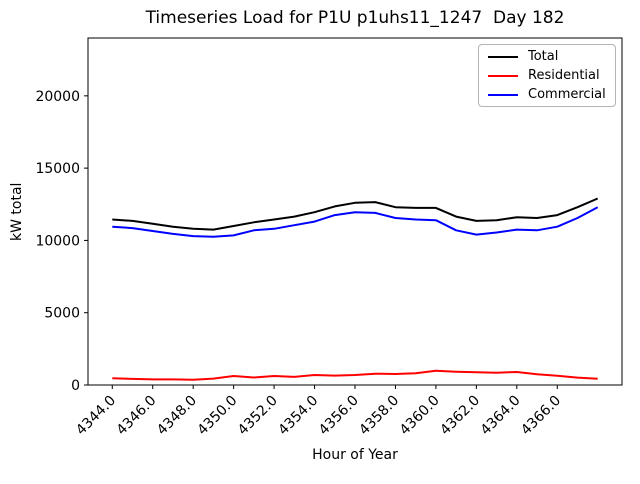 The height and width of the screenshot is (484, 640). I want to click on x-tick-label: 4366.0, so click(541, 416).